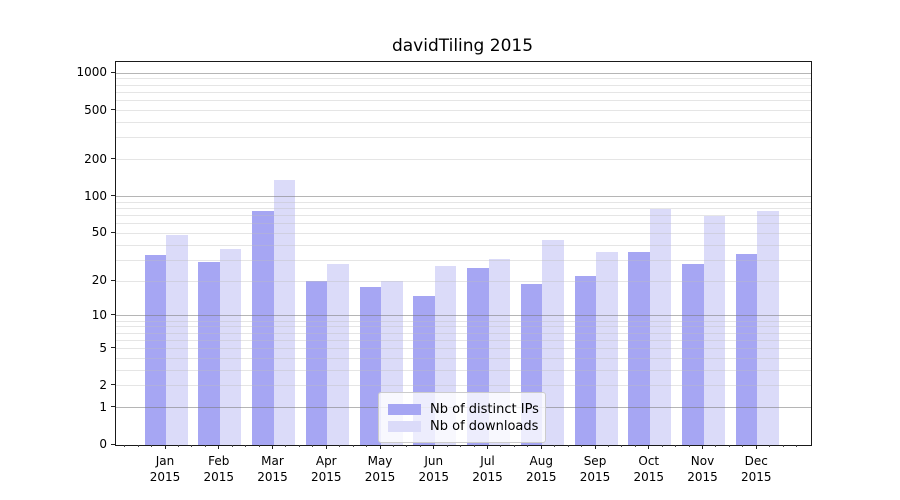  I want to click on x-tick-jan-2015, so click(165, 447).